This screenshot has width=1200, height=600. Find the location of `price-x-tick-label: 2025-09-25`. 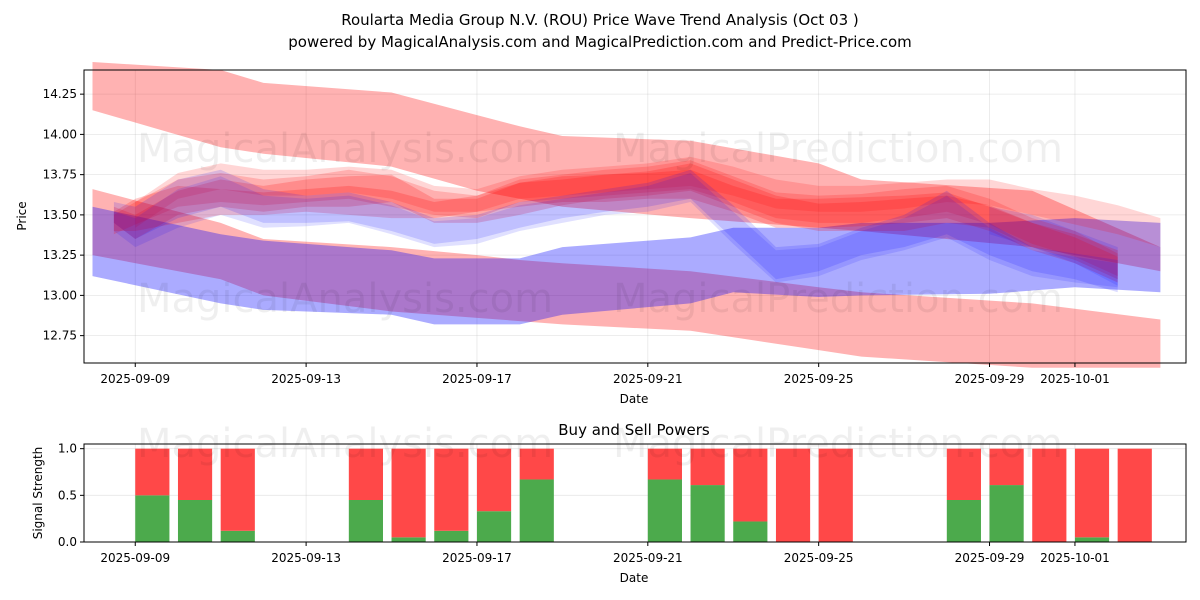

price-x-tick-label: 2025-09-25 is located at coordinates (819, 379).